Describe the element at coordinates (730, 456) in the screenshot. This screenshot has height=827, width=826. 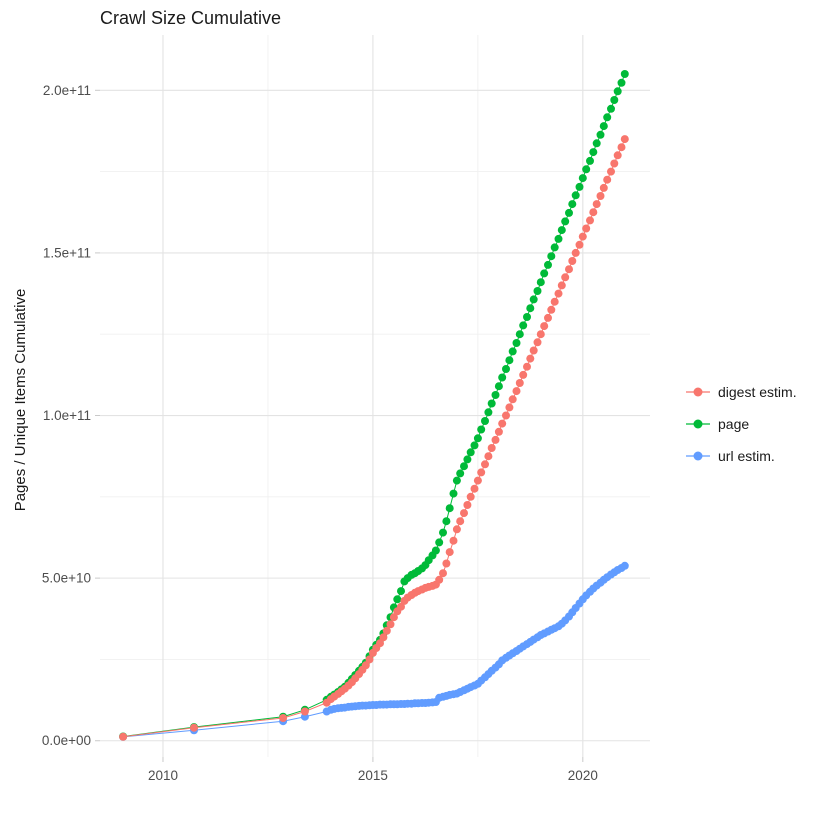
I see `legend-item-url-estim: url estim.` at that location.